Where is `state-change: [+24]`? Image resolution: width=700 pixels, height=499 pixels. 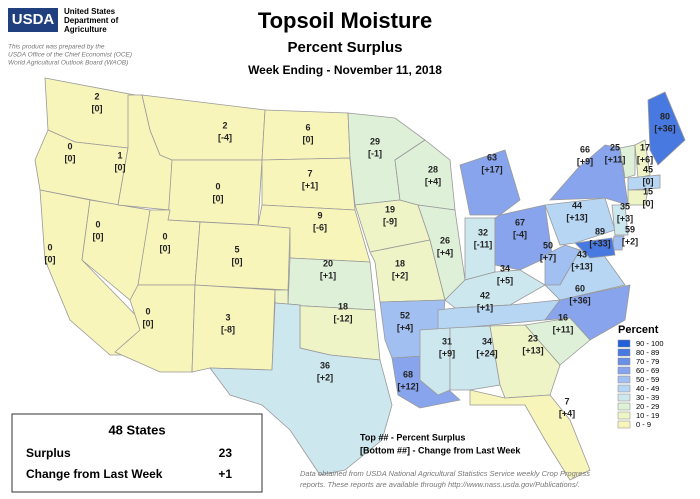
state-change: [+24] is located at coordinates (486, 353).